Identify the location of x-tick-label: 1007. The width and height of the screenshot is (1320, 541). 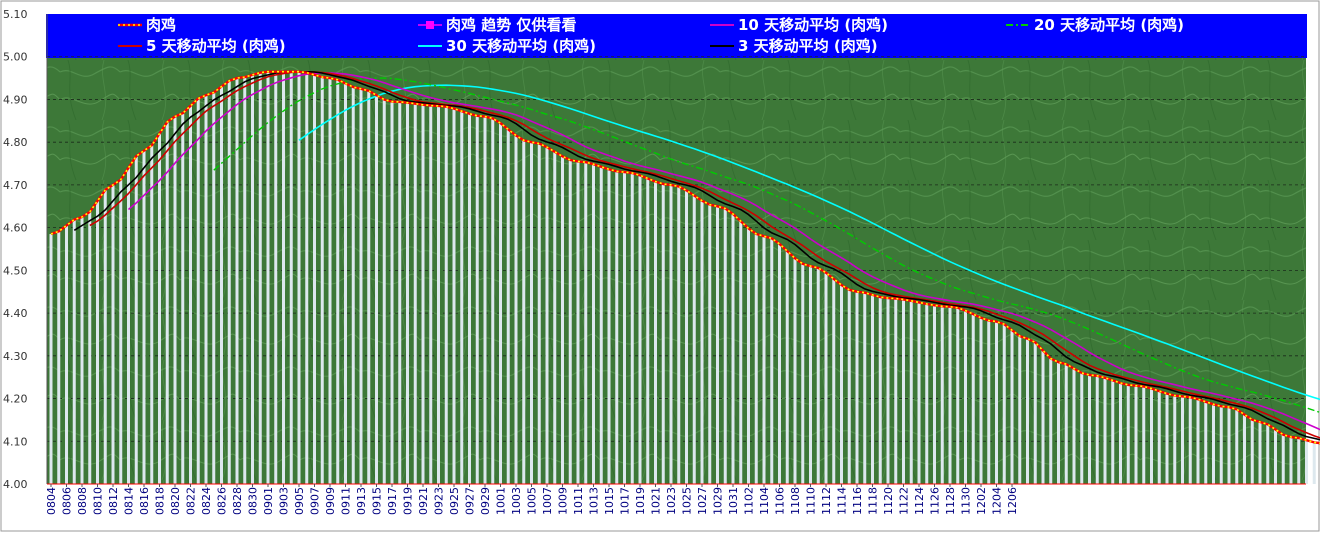
(547, 501).